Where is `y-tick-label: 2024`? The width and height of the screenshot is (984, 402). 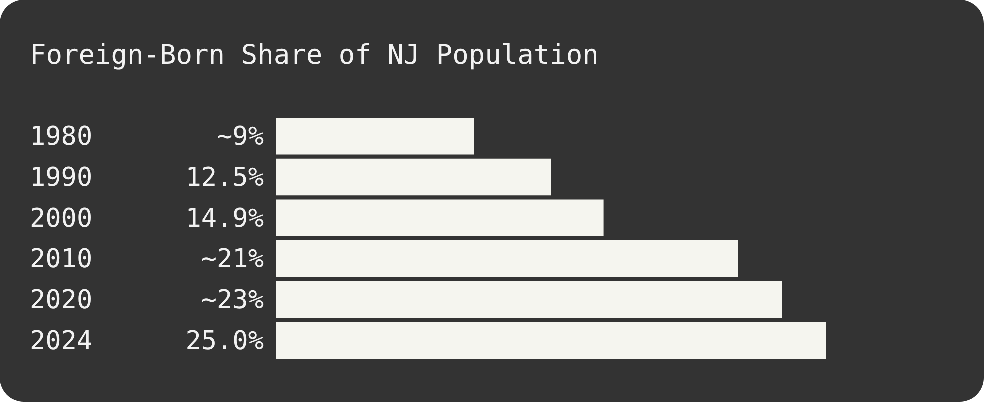 y-tick-label: 2024 is located at coordinates (61, 341).